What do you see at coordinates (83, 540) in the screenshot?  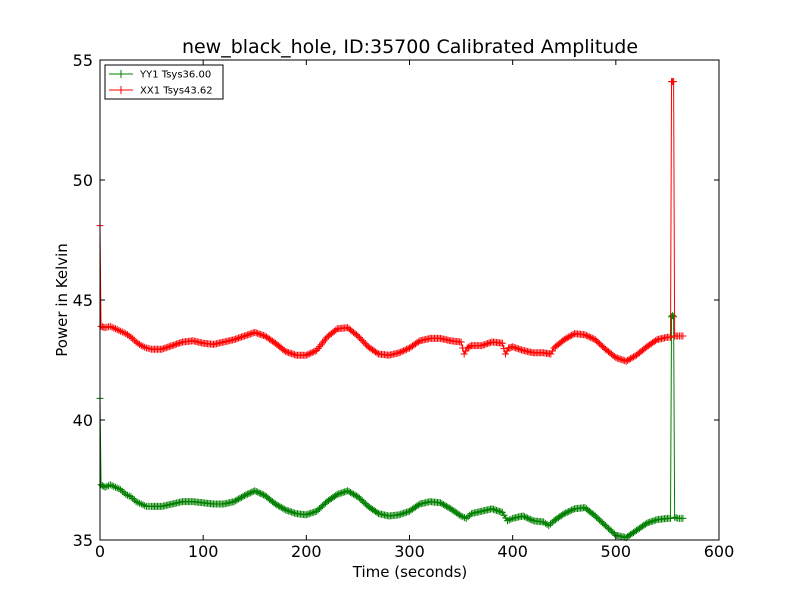 I see `y-tick-label-0: 35` at bounding box center [83, 540].